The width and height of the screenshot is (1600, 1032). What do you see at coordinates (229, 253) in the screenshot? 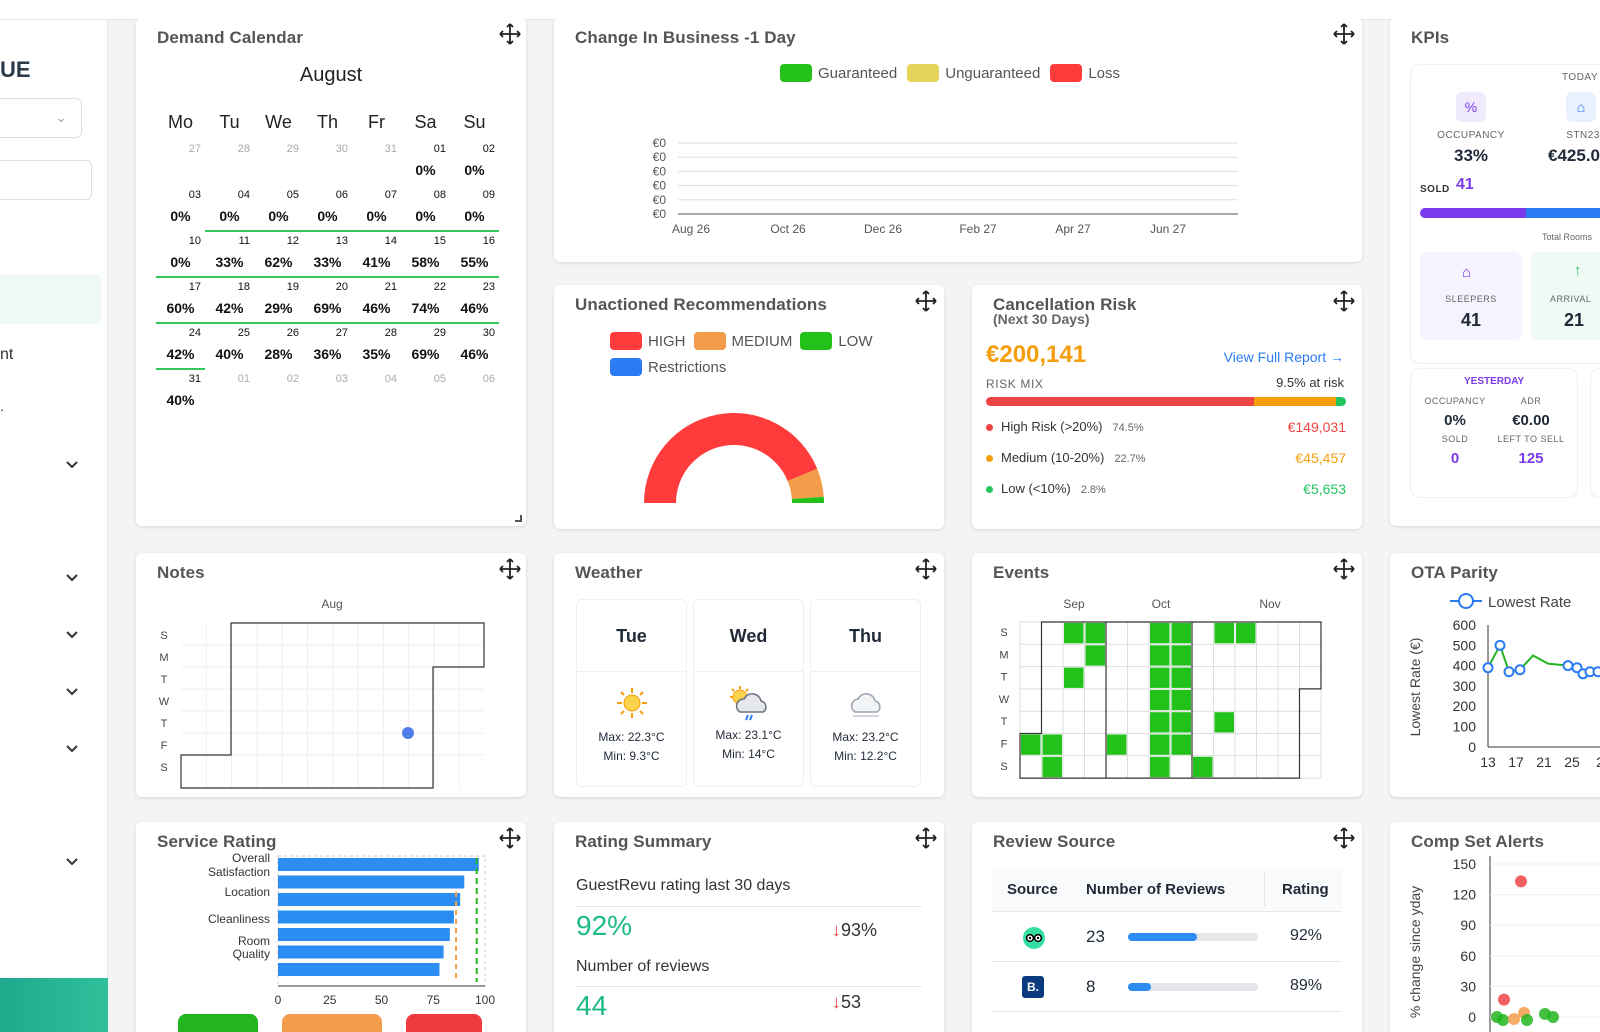
I see `calendar-day: 11 33%` at bounding box center [229, 253].